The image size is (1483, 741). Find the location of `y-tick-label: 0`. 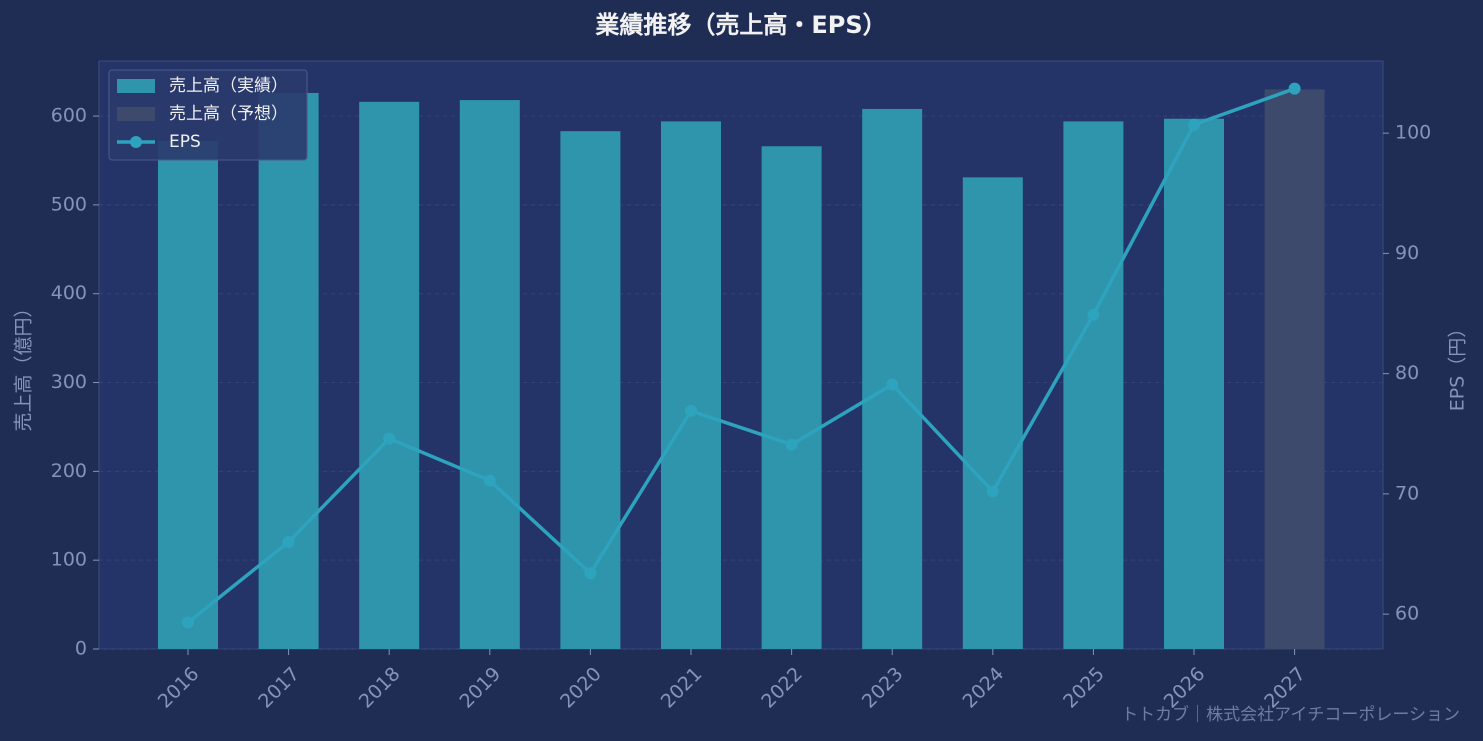

y-tick-label: 0 is located at coordinates (81, 649).